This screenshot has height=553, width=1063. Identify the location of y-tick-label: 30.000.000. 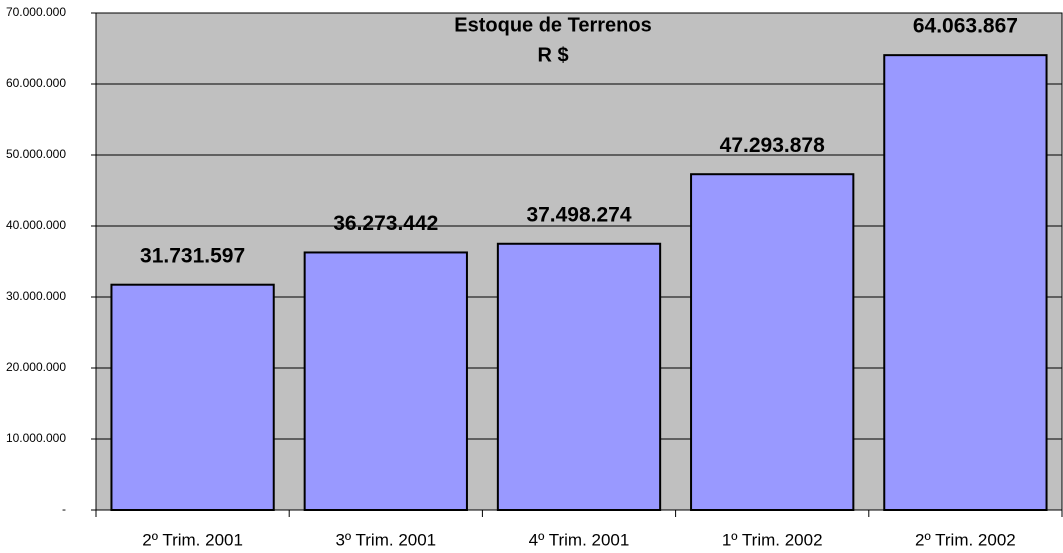
(36, 296).